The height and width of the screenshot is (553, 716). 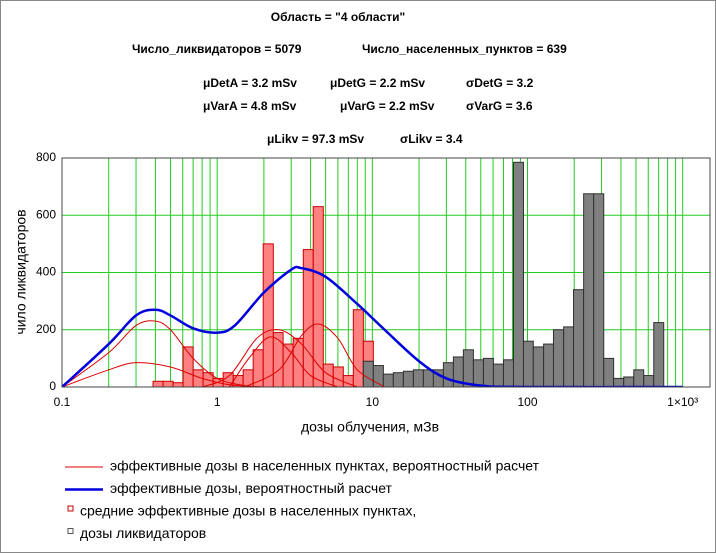 I want to click on x-axis-label: дозы облучения, мЗв, so click(x=370, y=427).